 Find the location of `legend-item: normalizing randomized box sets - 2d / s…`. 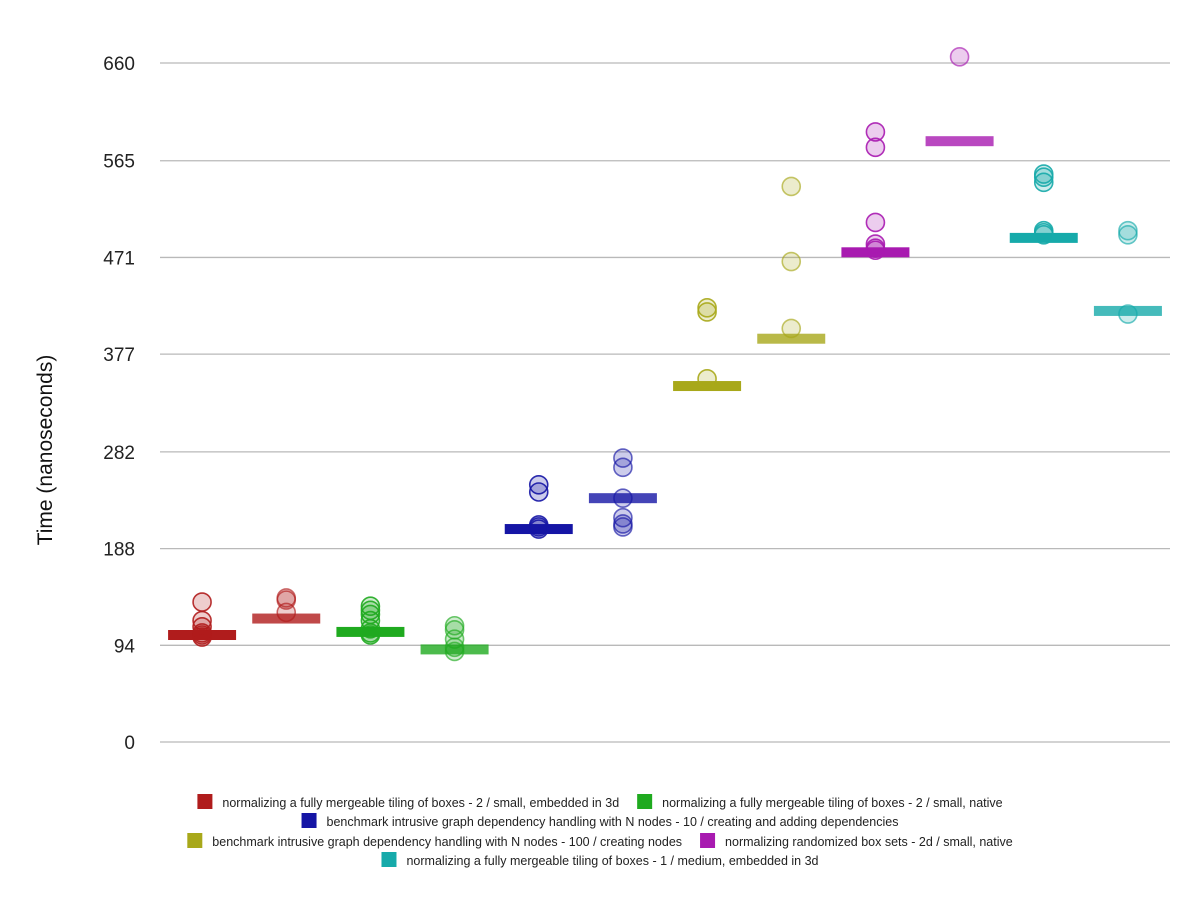

legend-item: normalizing randomized box sets - 2d / s… is located at coordinates (856, 841).